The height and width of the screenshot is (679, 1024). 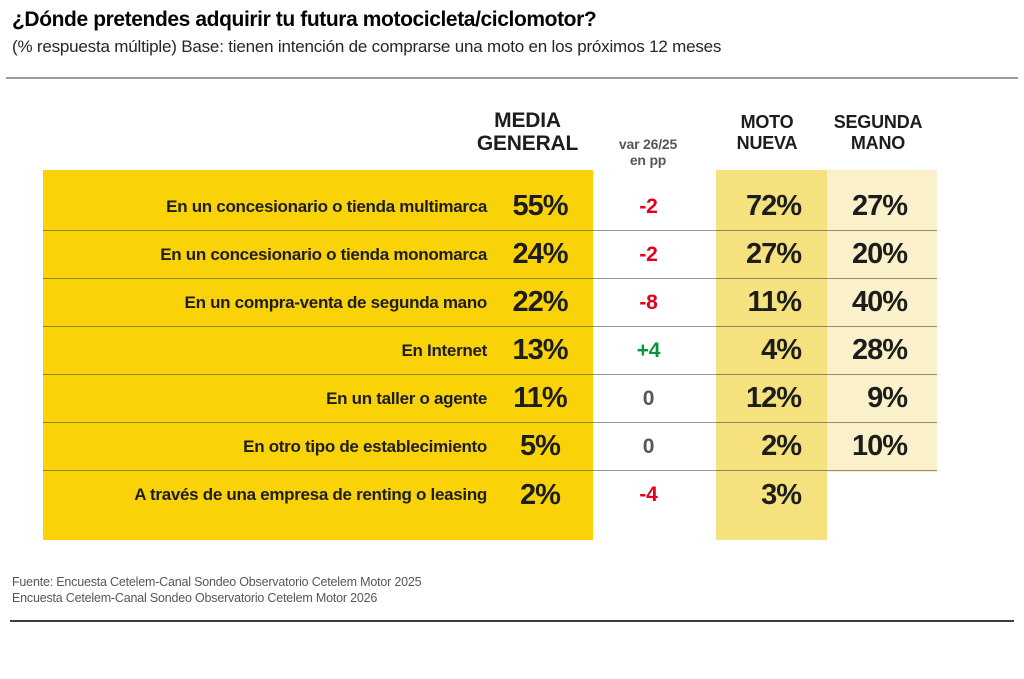 What do you see at coordinates (336, 302) in the screenshot?
I see `row-label: En un compra-venta de segunda mano` at bounding box center [336, 302].